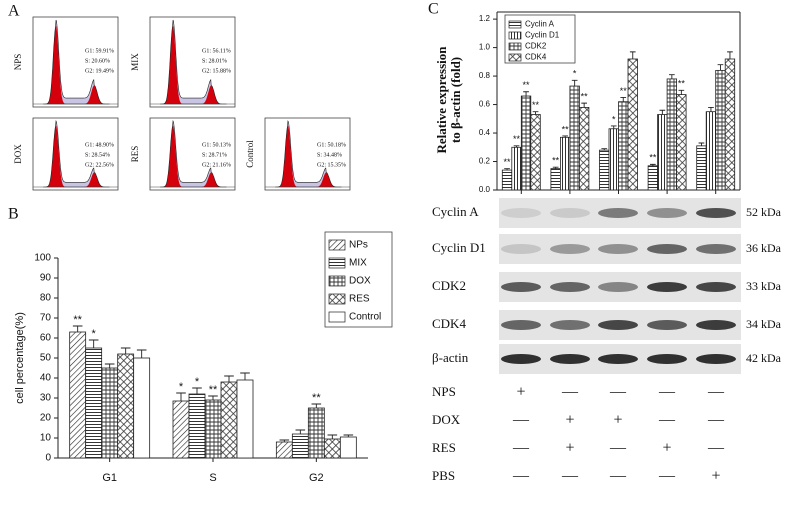  What do you see at coordinates (18, 62) in the screenshot?
I see `sample-label: NPS` at bounding box center [18, 62].